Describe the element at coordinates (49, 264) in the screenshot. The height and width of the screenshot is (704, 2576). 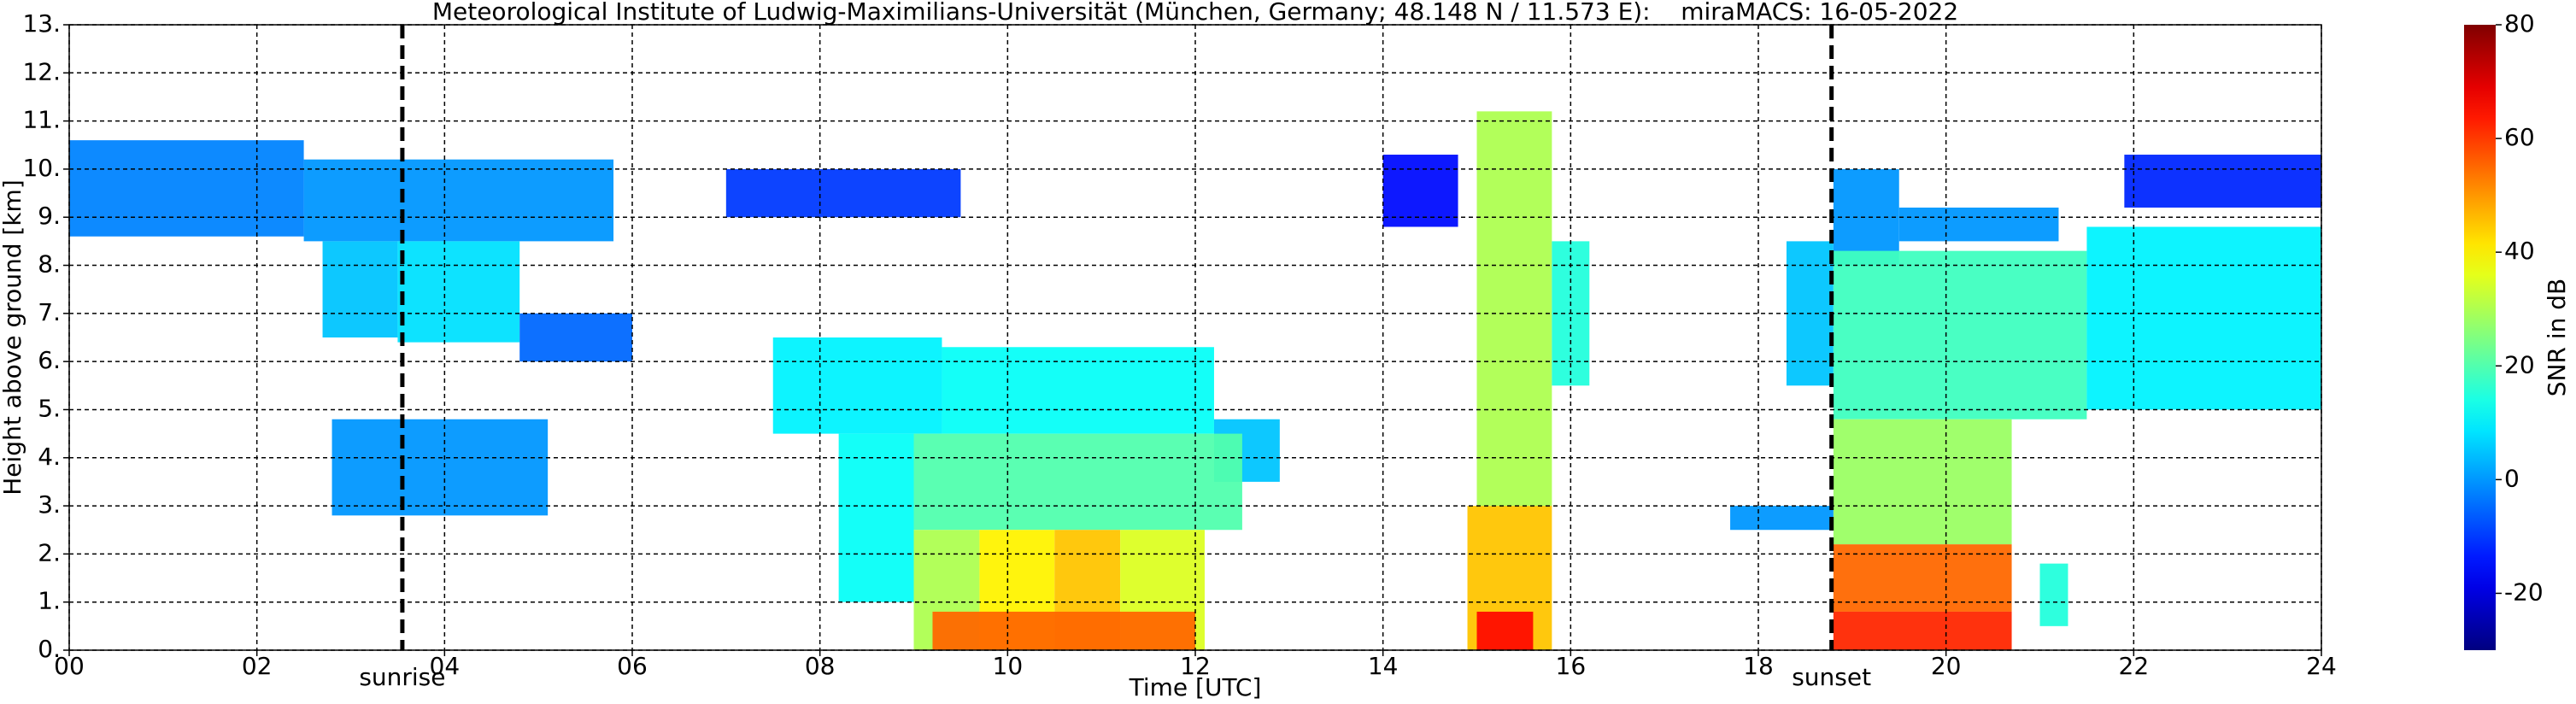
I see `y-tick-label: 8.` at that location.